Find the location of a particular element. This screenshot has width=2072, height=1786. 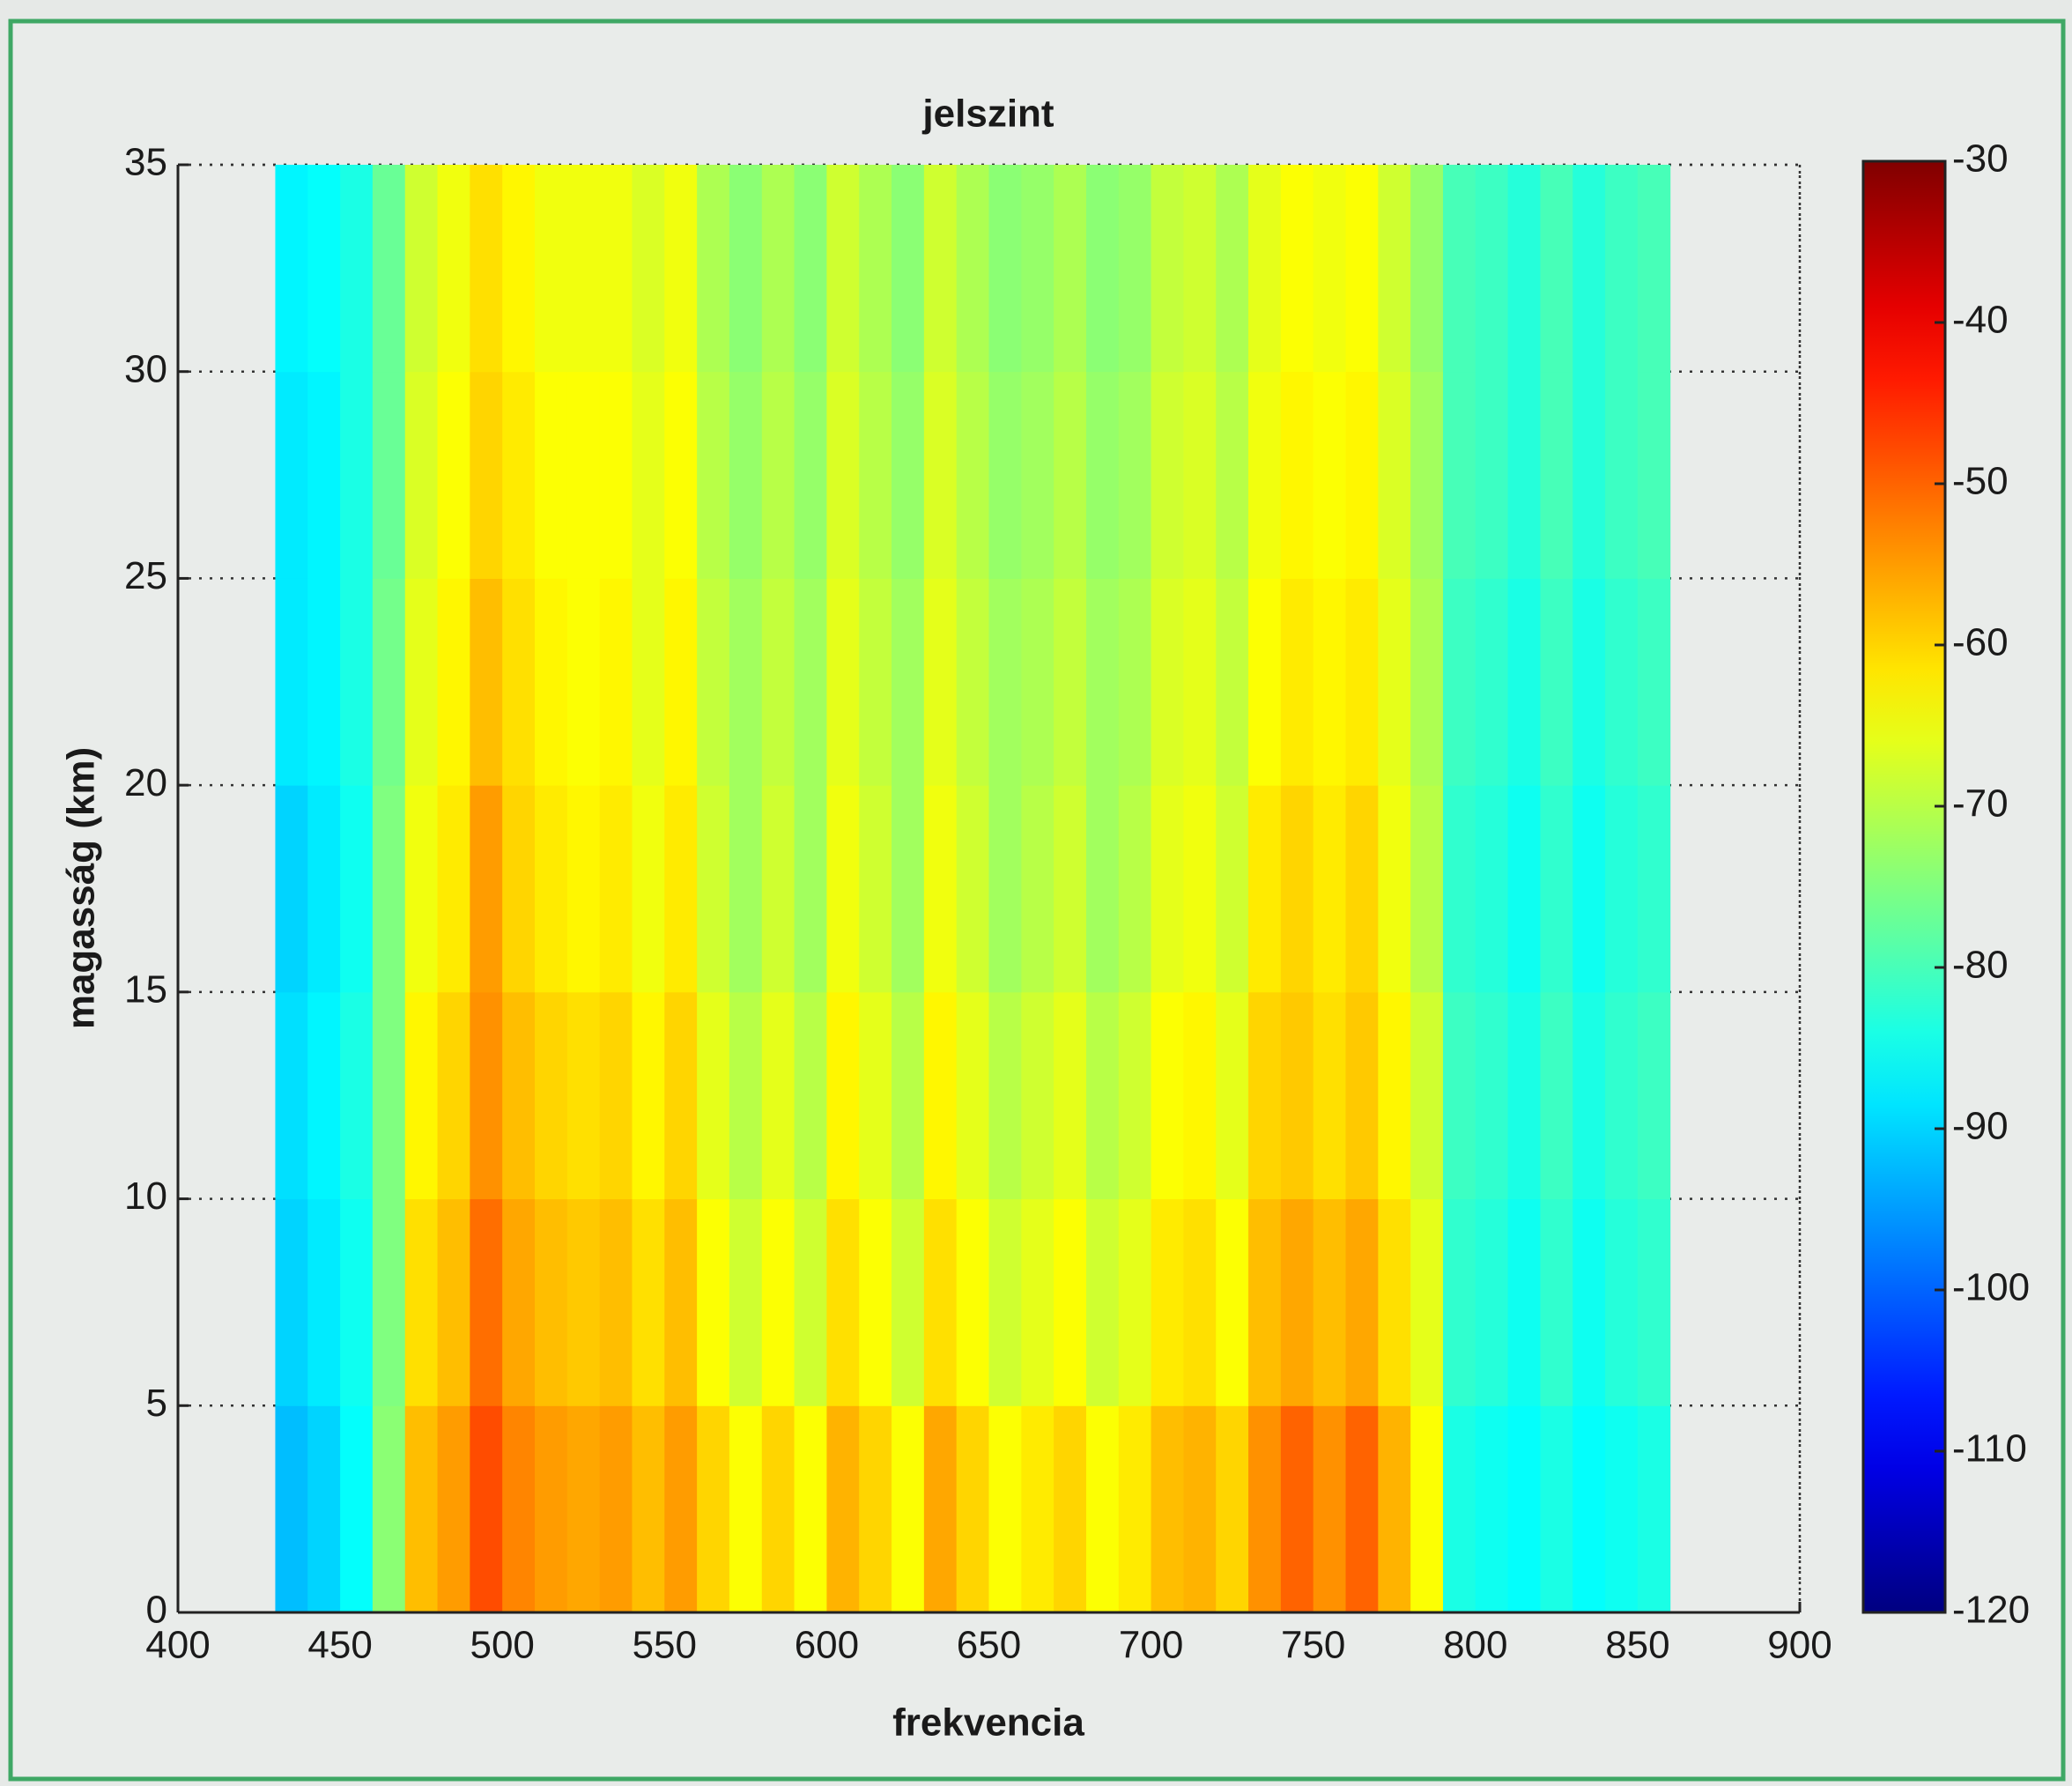

y-tick-label: 25 is located at coordinates (145, 575).